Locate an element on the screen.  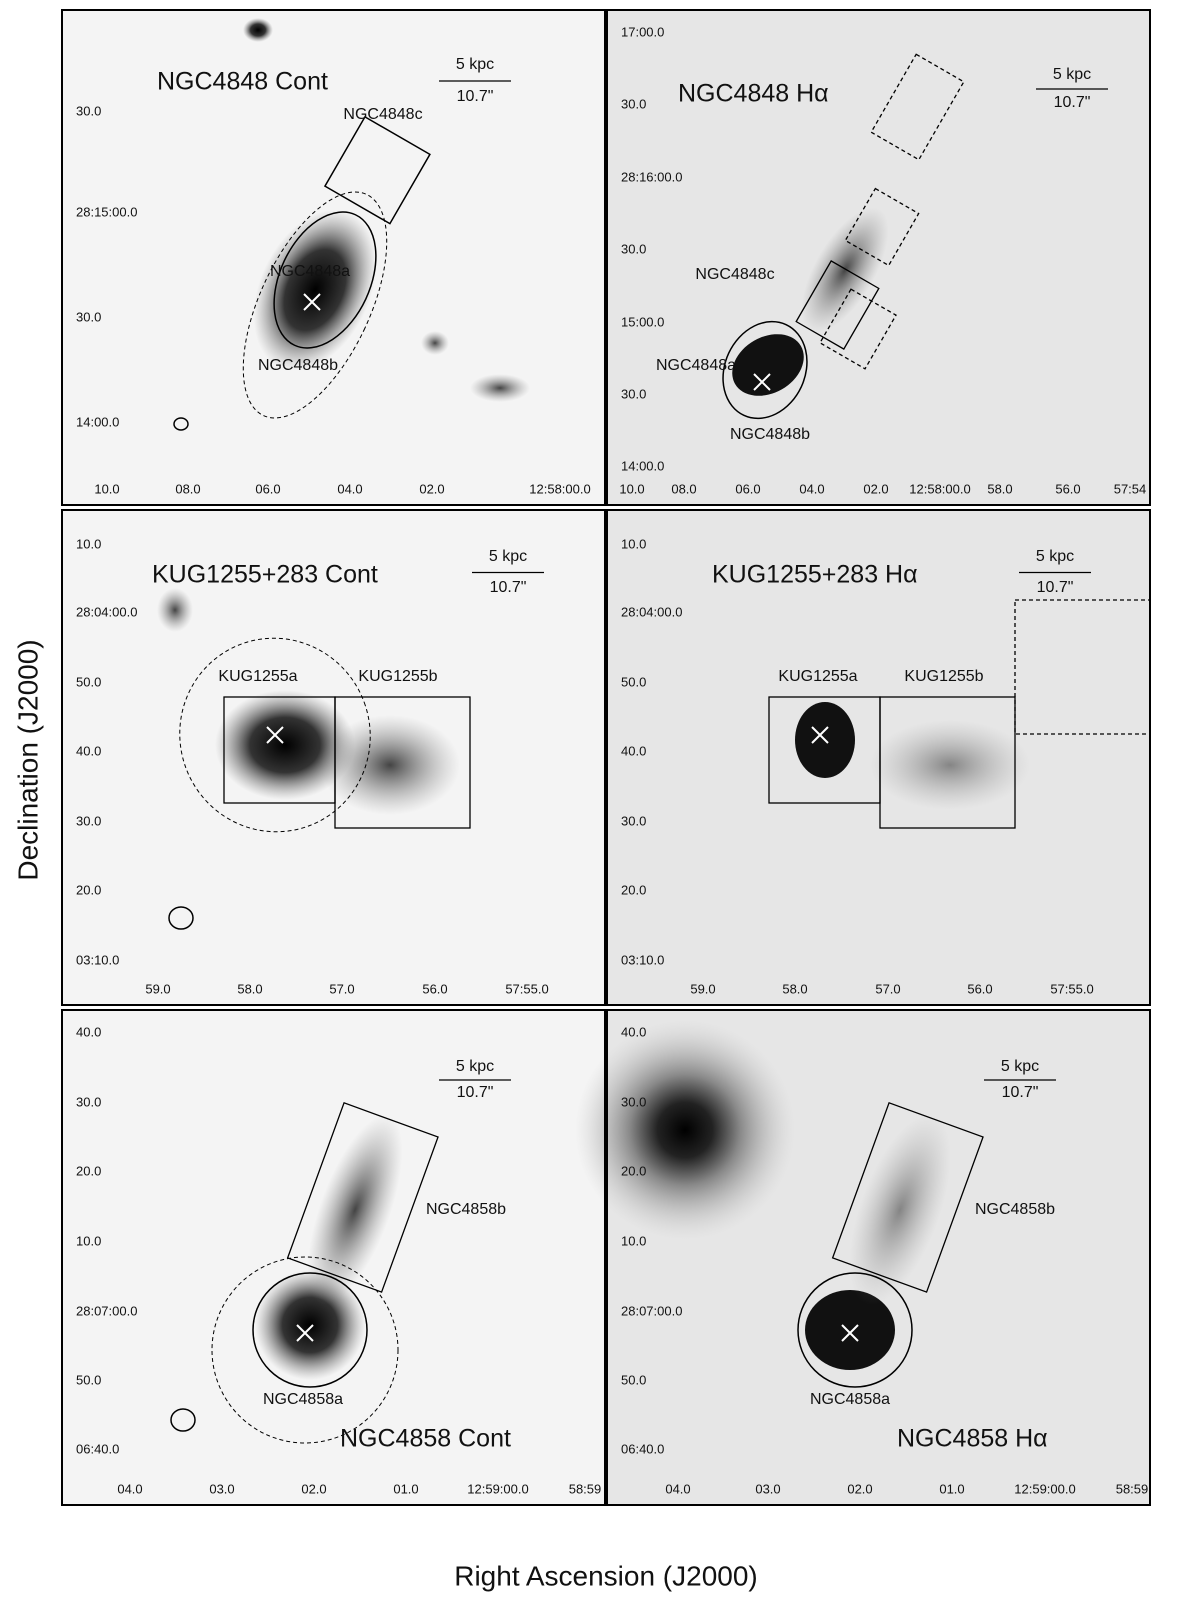
panel-title: NGC4848 Hα is located at coordinates (753, 94).